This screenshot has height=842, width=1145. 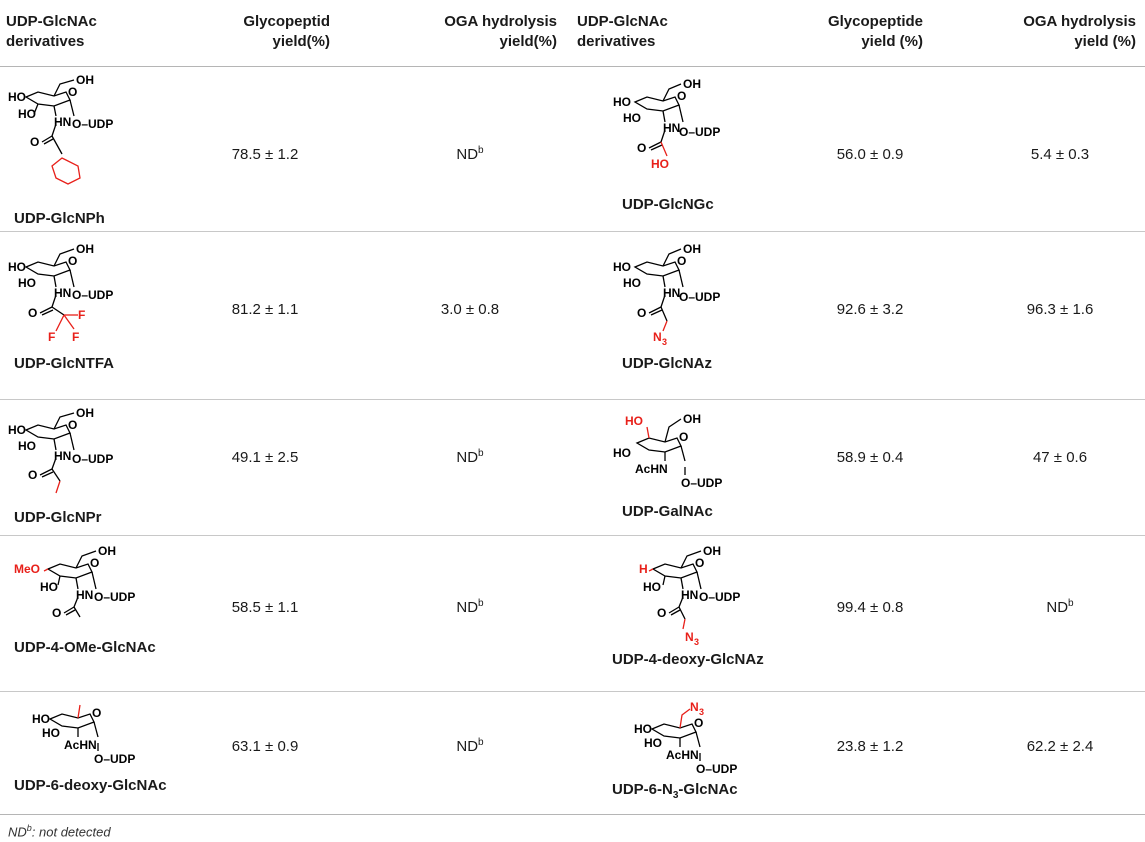 What do you see at coordinates (1048, 32) in the screenshot?
I see `header-oga-right: OGA hydrolysis yield (%)` at bounding box center [1048, 32].